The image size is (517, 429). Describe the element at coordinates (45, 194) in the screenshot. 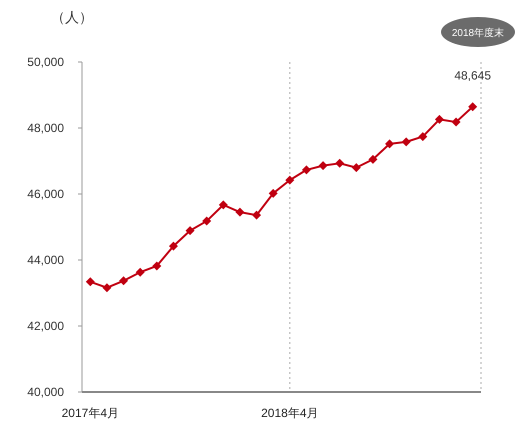

I see `y-tick-label: 46,000` at that location.